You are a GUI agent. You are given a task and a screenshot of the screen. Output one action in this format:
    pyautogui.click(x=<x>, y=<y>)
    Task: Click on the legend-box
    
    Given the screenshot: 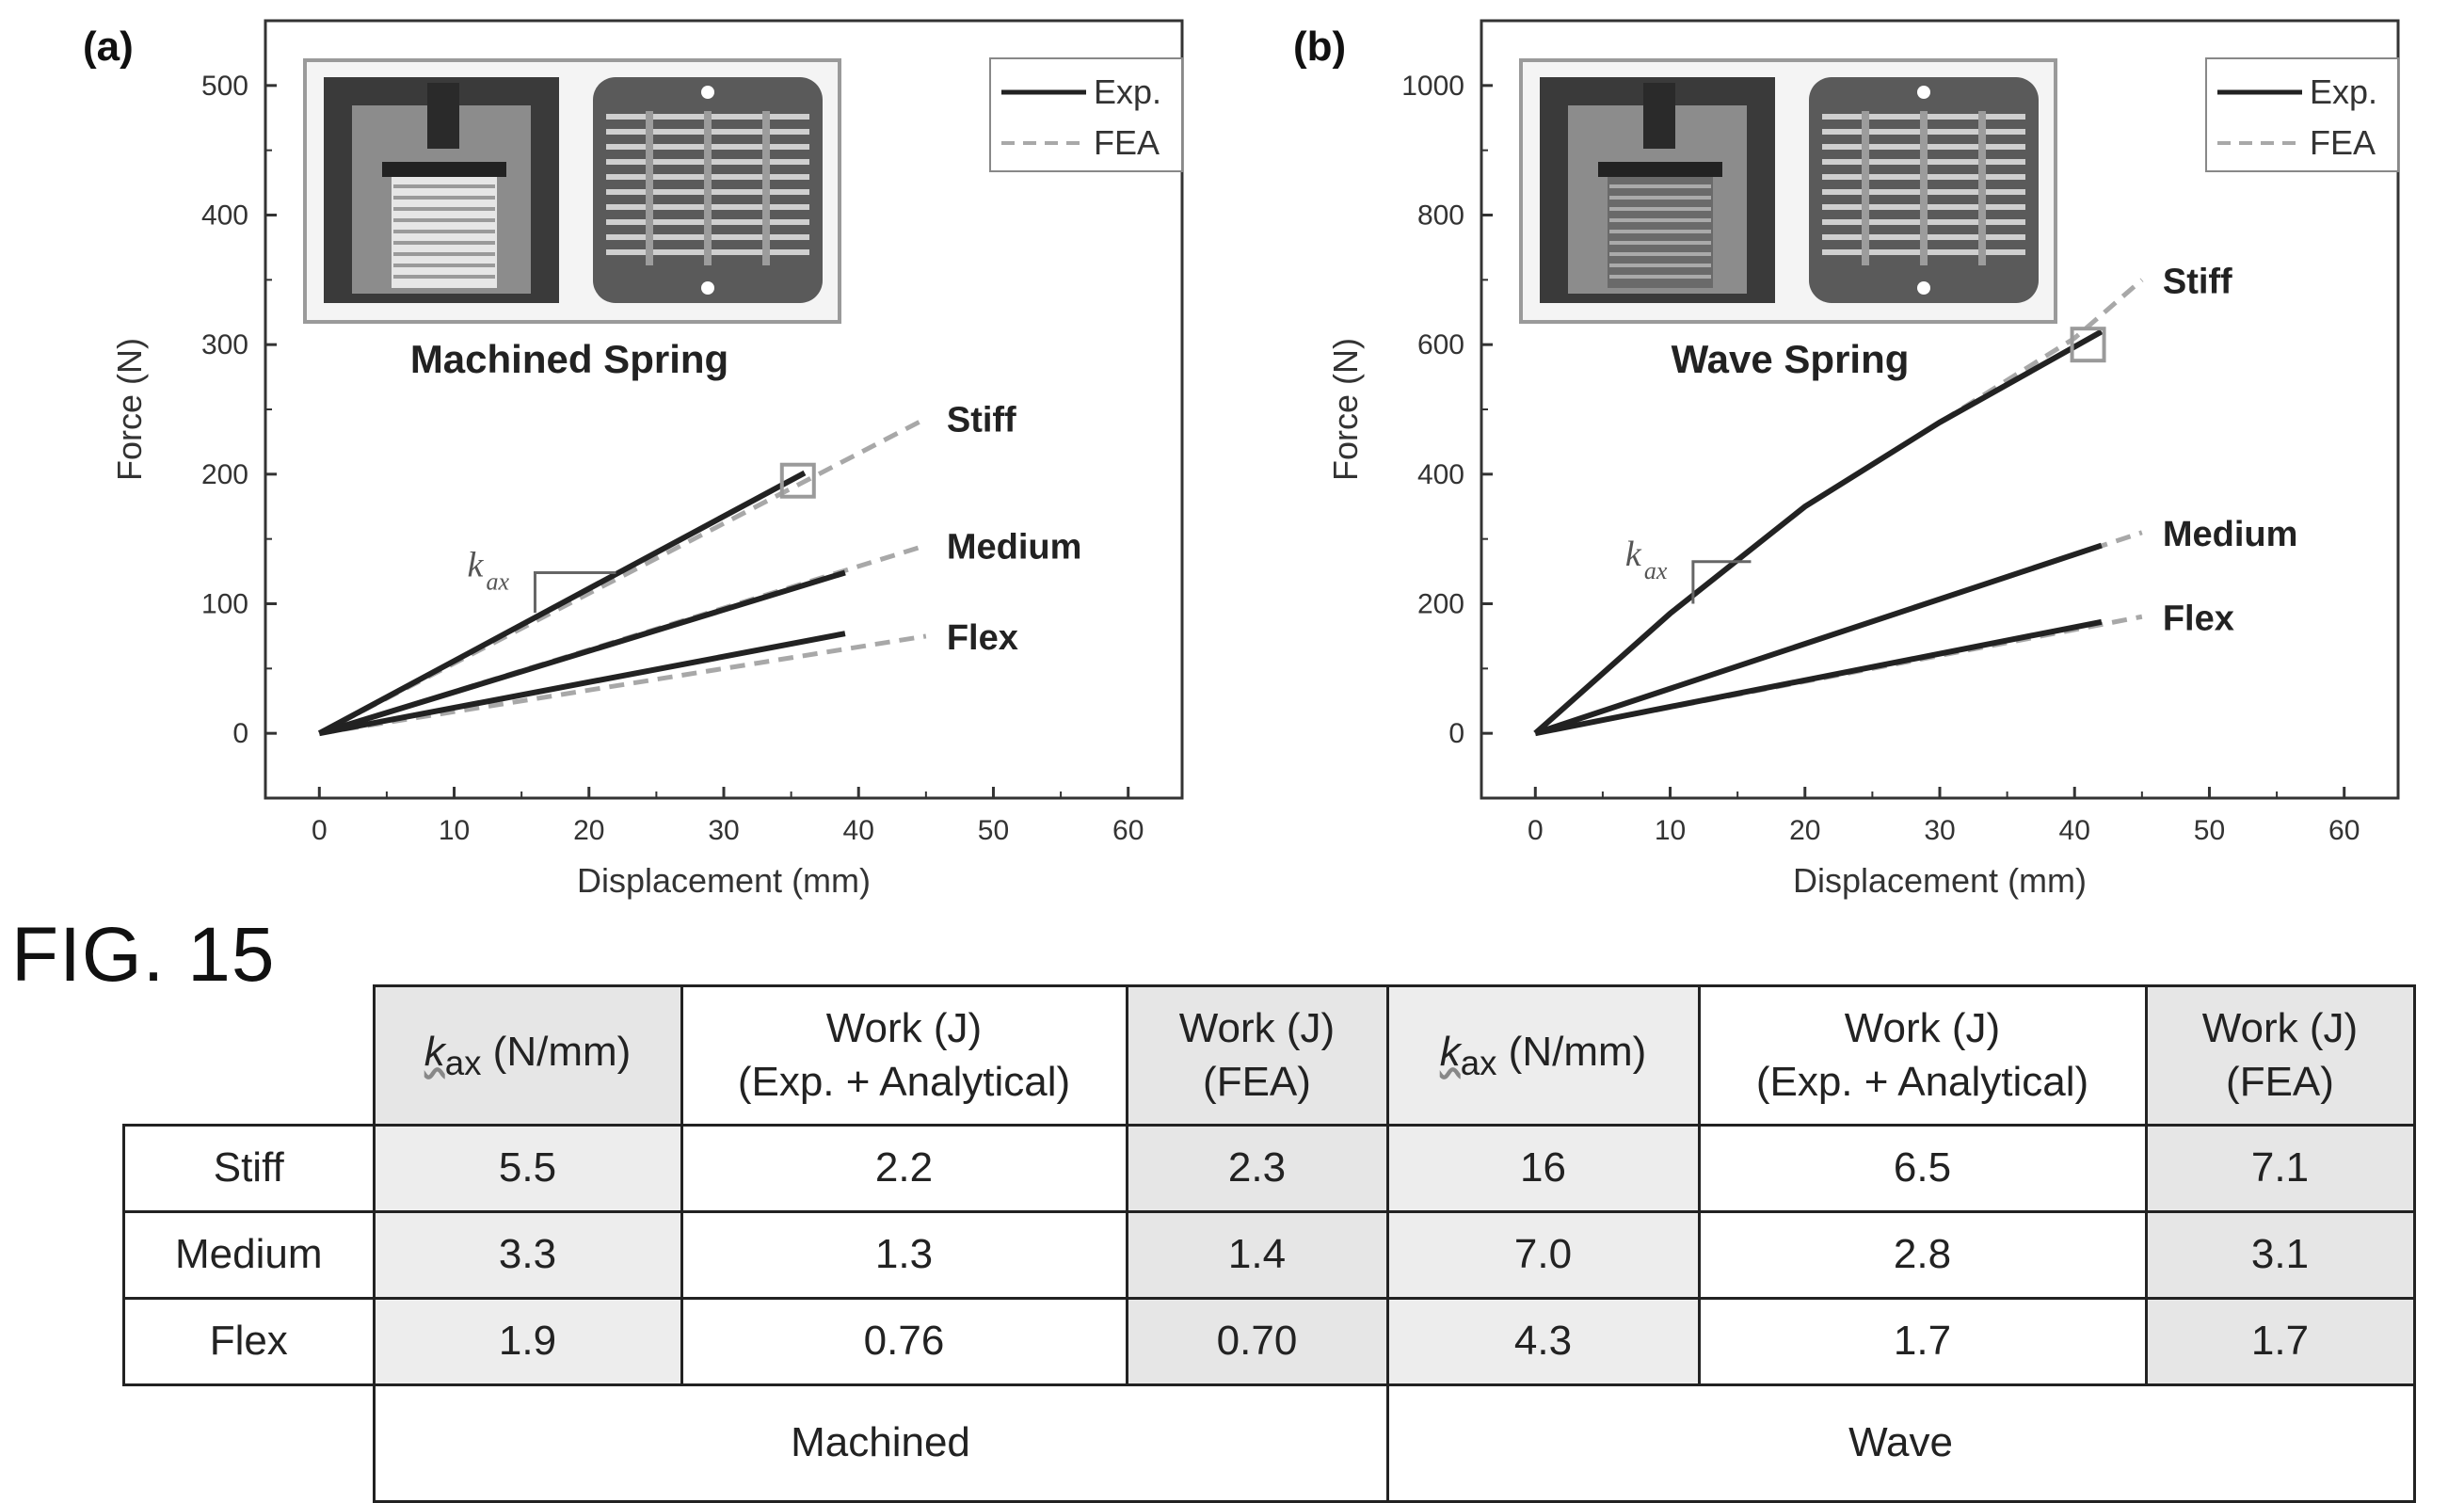 What is the action you would take?
    pyautogui.click(x=2302, y=115)
    